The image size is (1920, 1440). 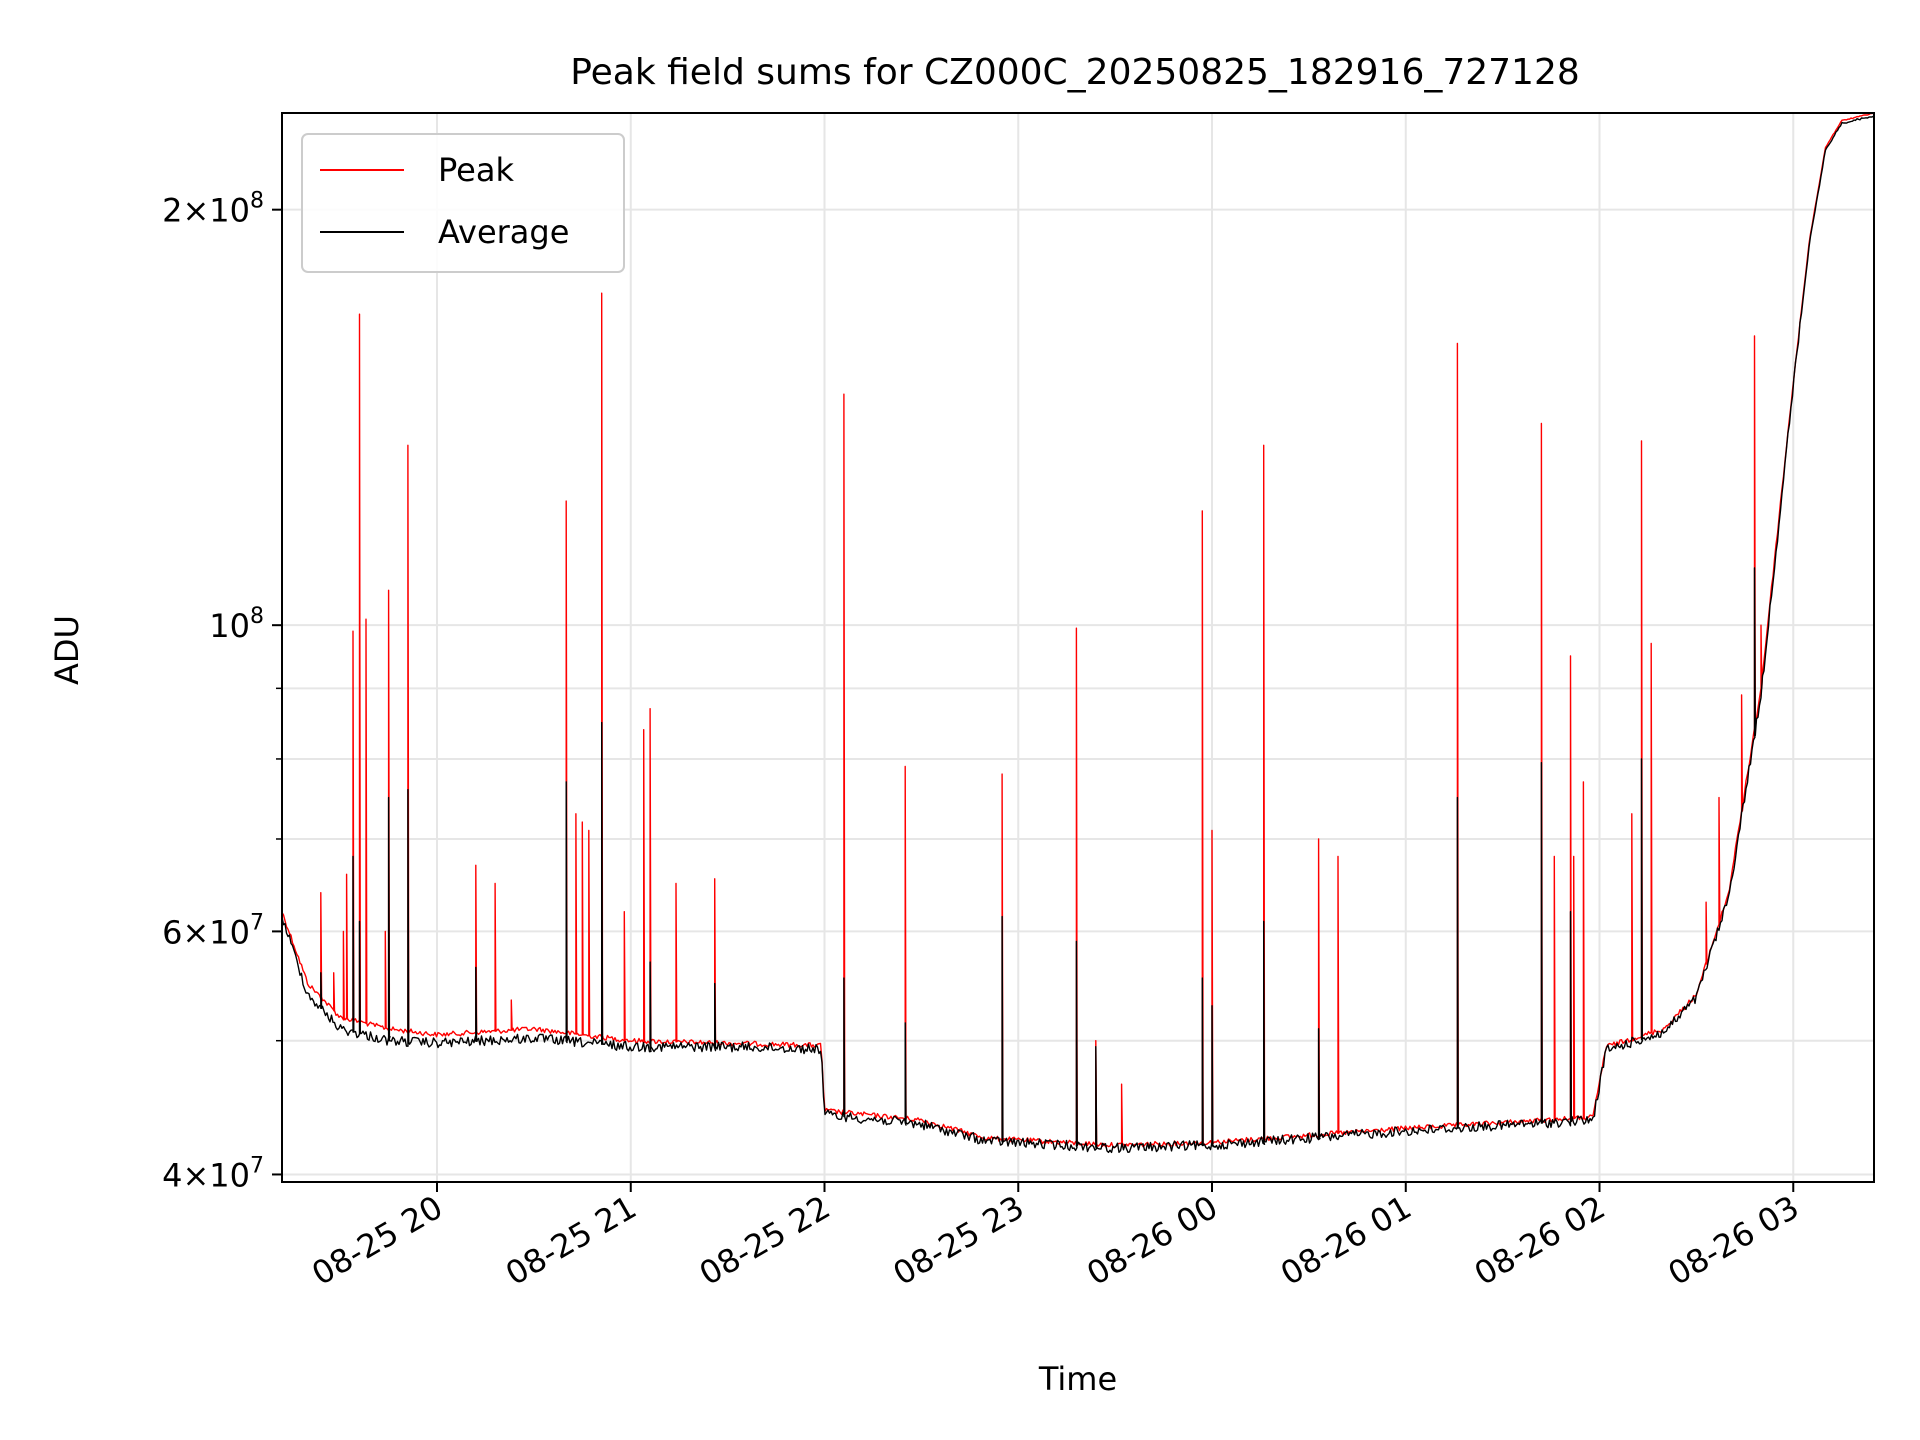 I want to click on legend-label-peak: Peak, so click(x=476, y=170).